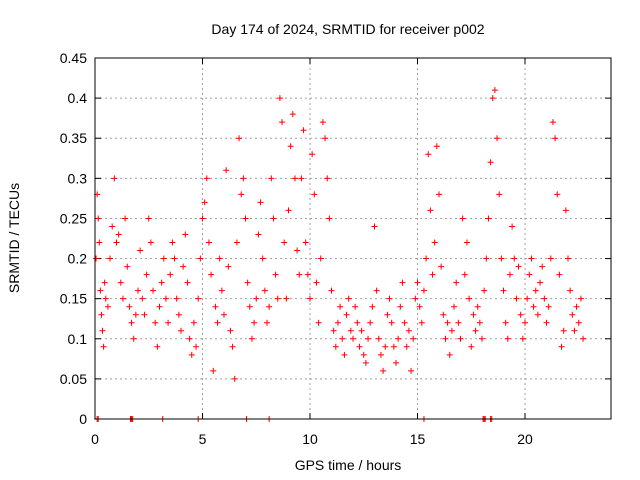 The height and width of the screenshot is (480, 640). I want to click on y-tick-label: 0, so click(83, 419).